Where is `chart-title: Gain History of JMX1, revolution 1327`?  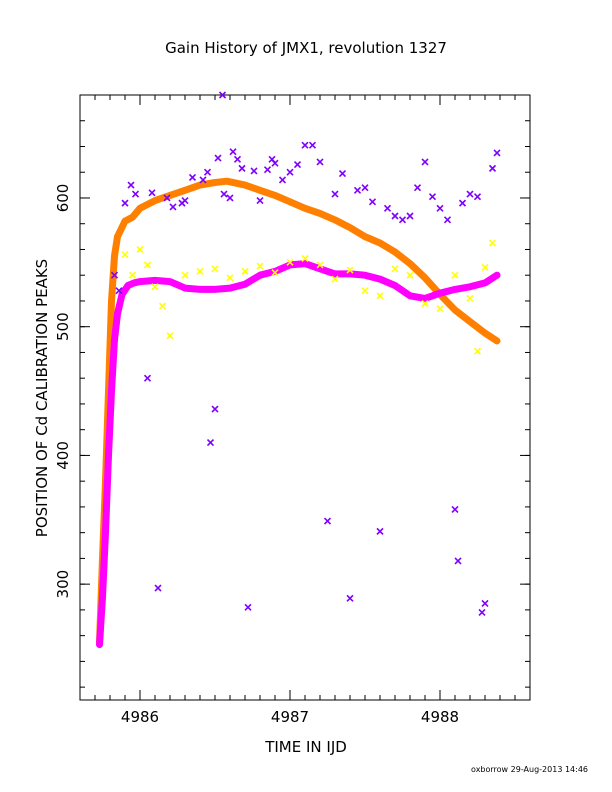
chart-title: Gain History of JMX1, revolution 1327 is located at coordinates (306, 48).